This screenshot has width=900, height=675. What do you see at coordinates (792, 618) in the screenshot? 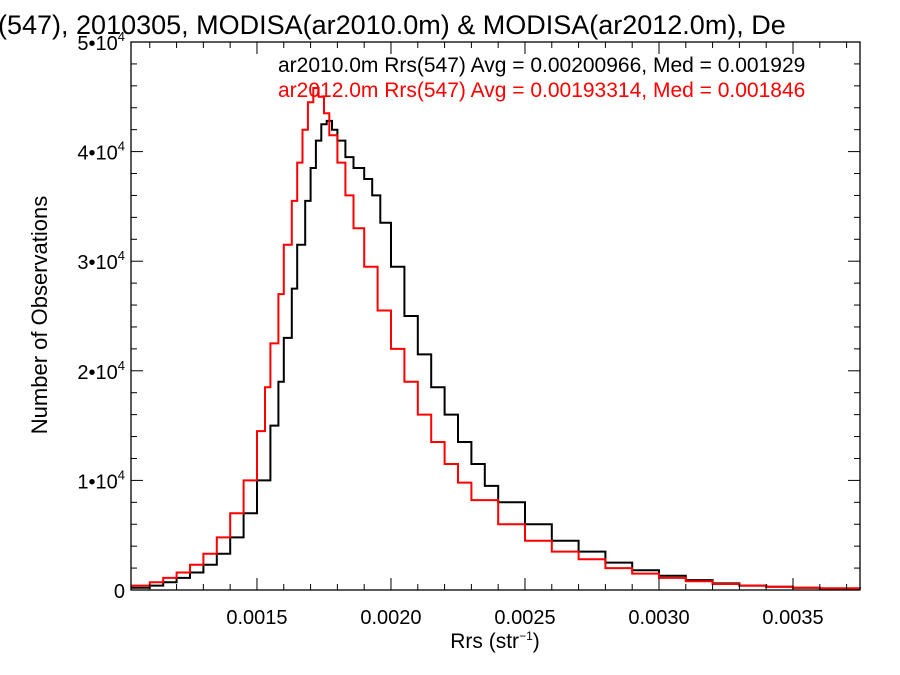
I see `x-tick-label: 0.0035` at bounding box center [792, 618].